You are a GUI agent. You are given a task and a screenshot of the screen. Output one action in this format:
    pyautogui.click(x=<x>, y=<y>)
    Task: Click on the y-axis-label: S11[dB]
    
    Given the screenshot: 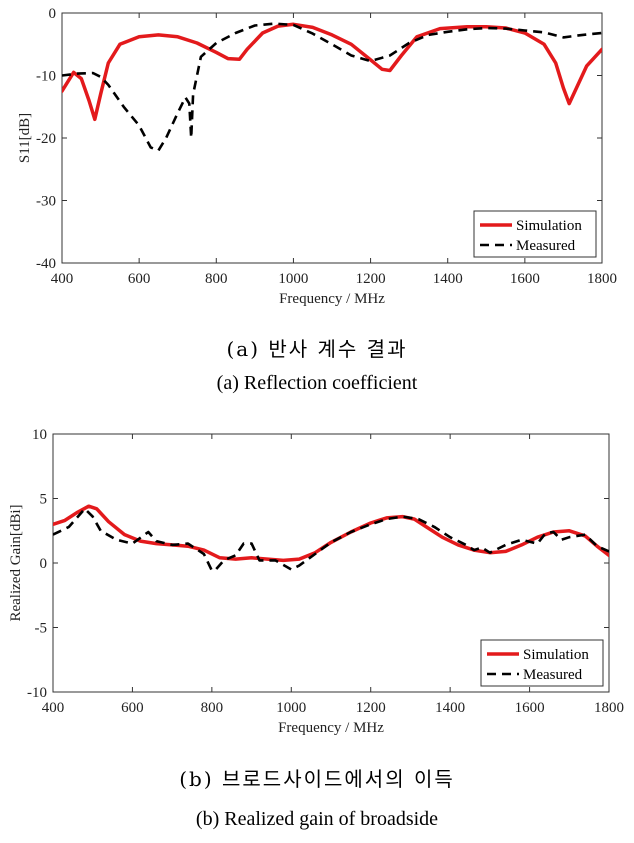 What is the action you would take?
    pyautogui.click(x=25, y=138)
    